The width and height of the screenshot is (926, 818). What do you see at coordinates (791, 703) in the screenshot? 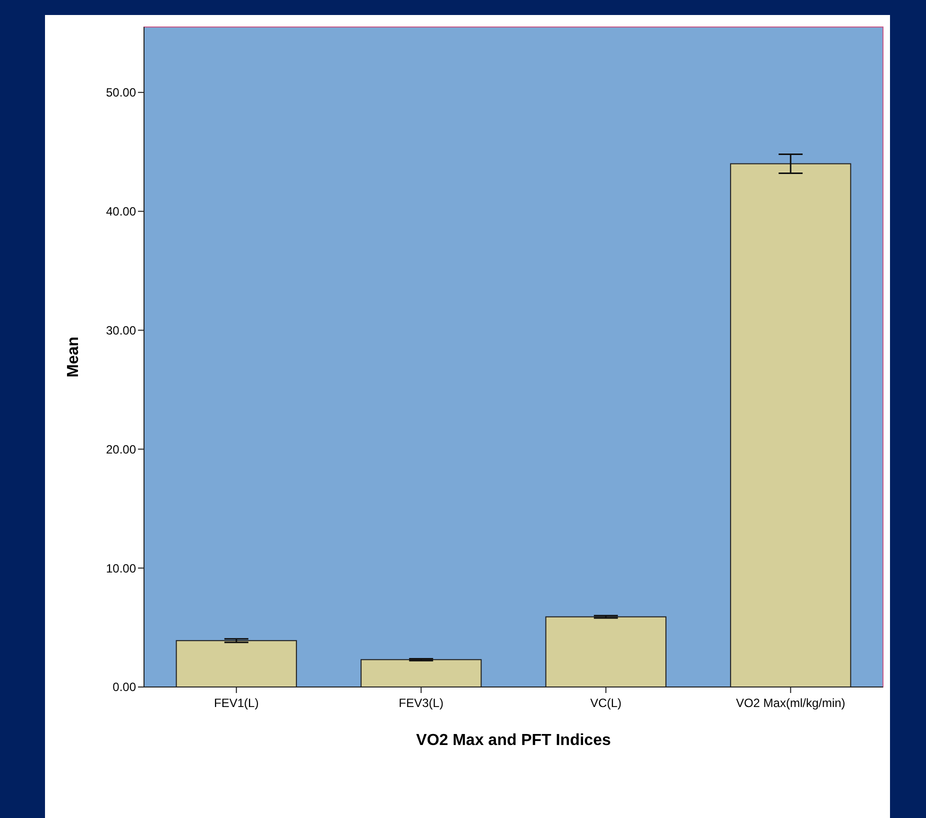
I see `x-tick-label: VO2 Max(ml/kg/min)` at bounding box center [791, 703].